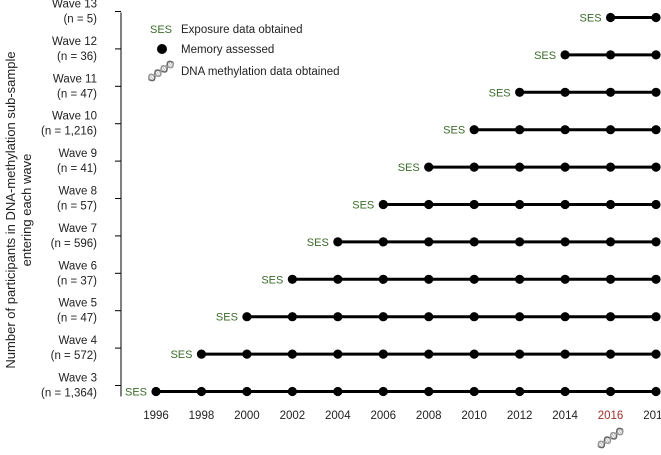 The image size is (661, 455). Describe the element at coordinates (77, 57) in the screenshot. I see `wave-n: (n = 36)` at that location.